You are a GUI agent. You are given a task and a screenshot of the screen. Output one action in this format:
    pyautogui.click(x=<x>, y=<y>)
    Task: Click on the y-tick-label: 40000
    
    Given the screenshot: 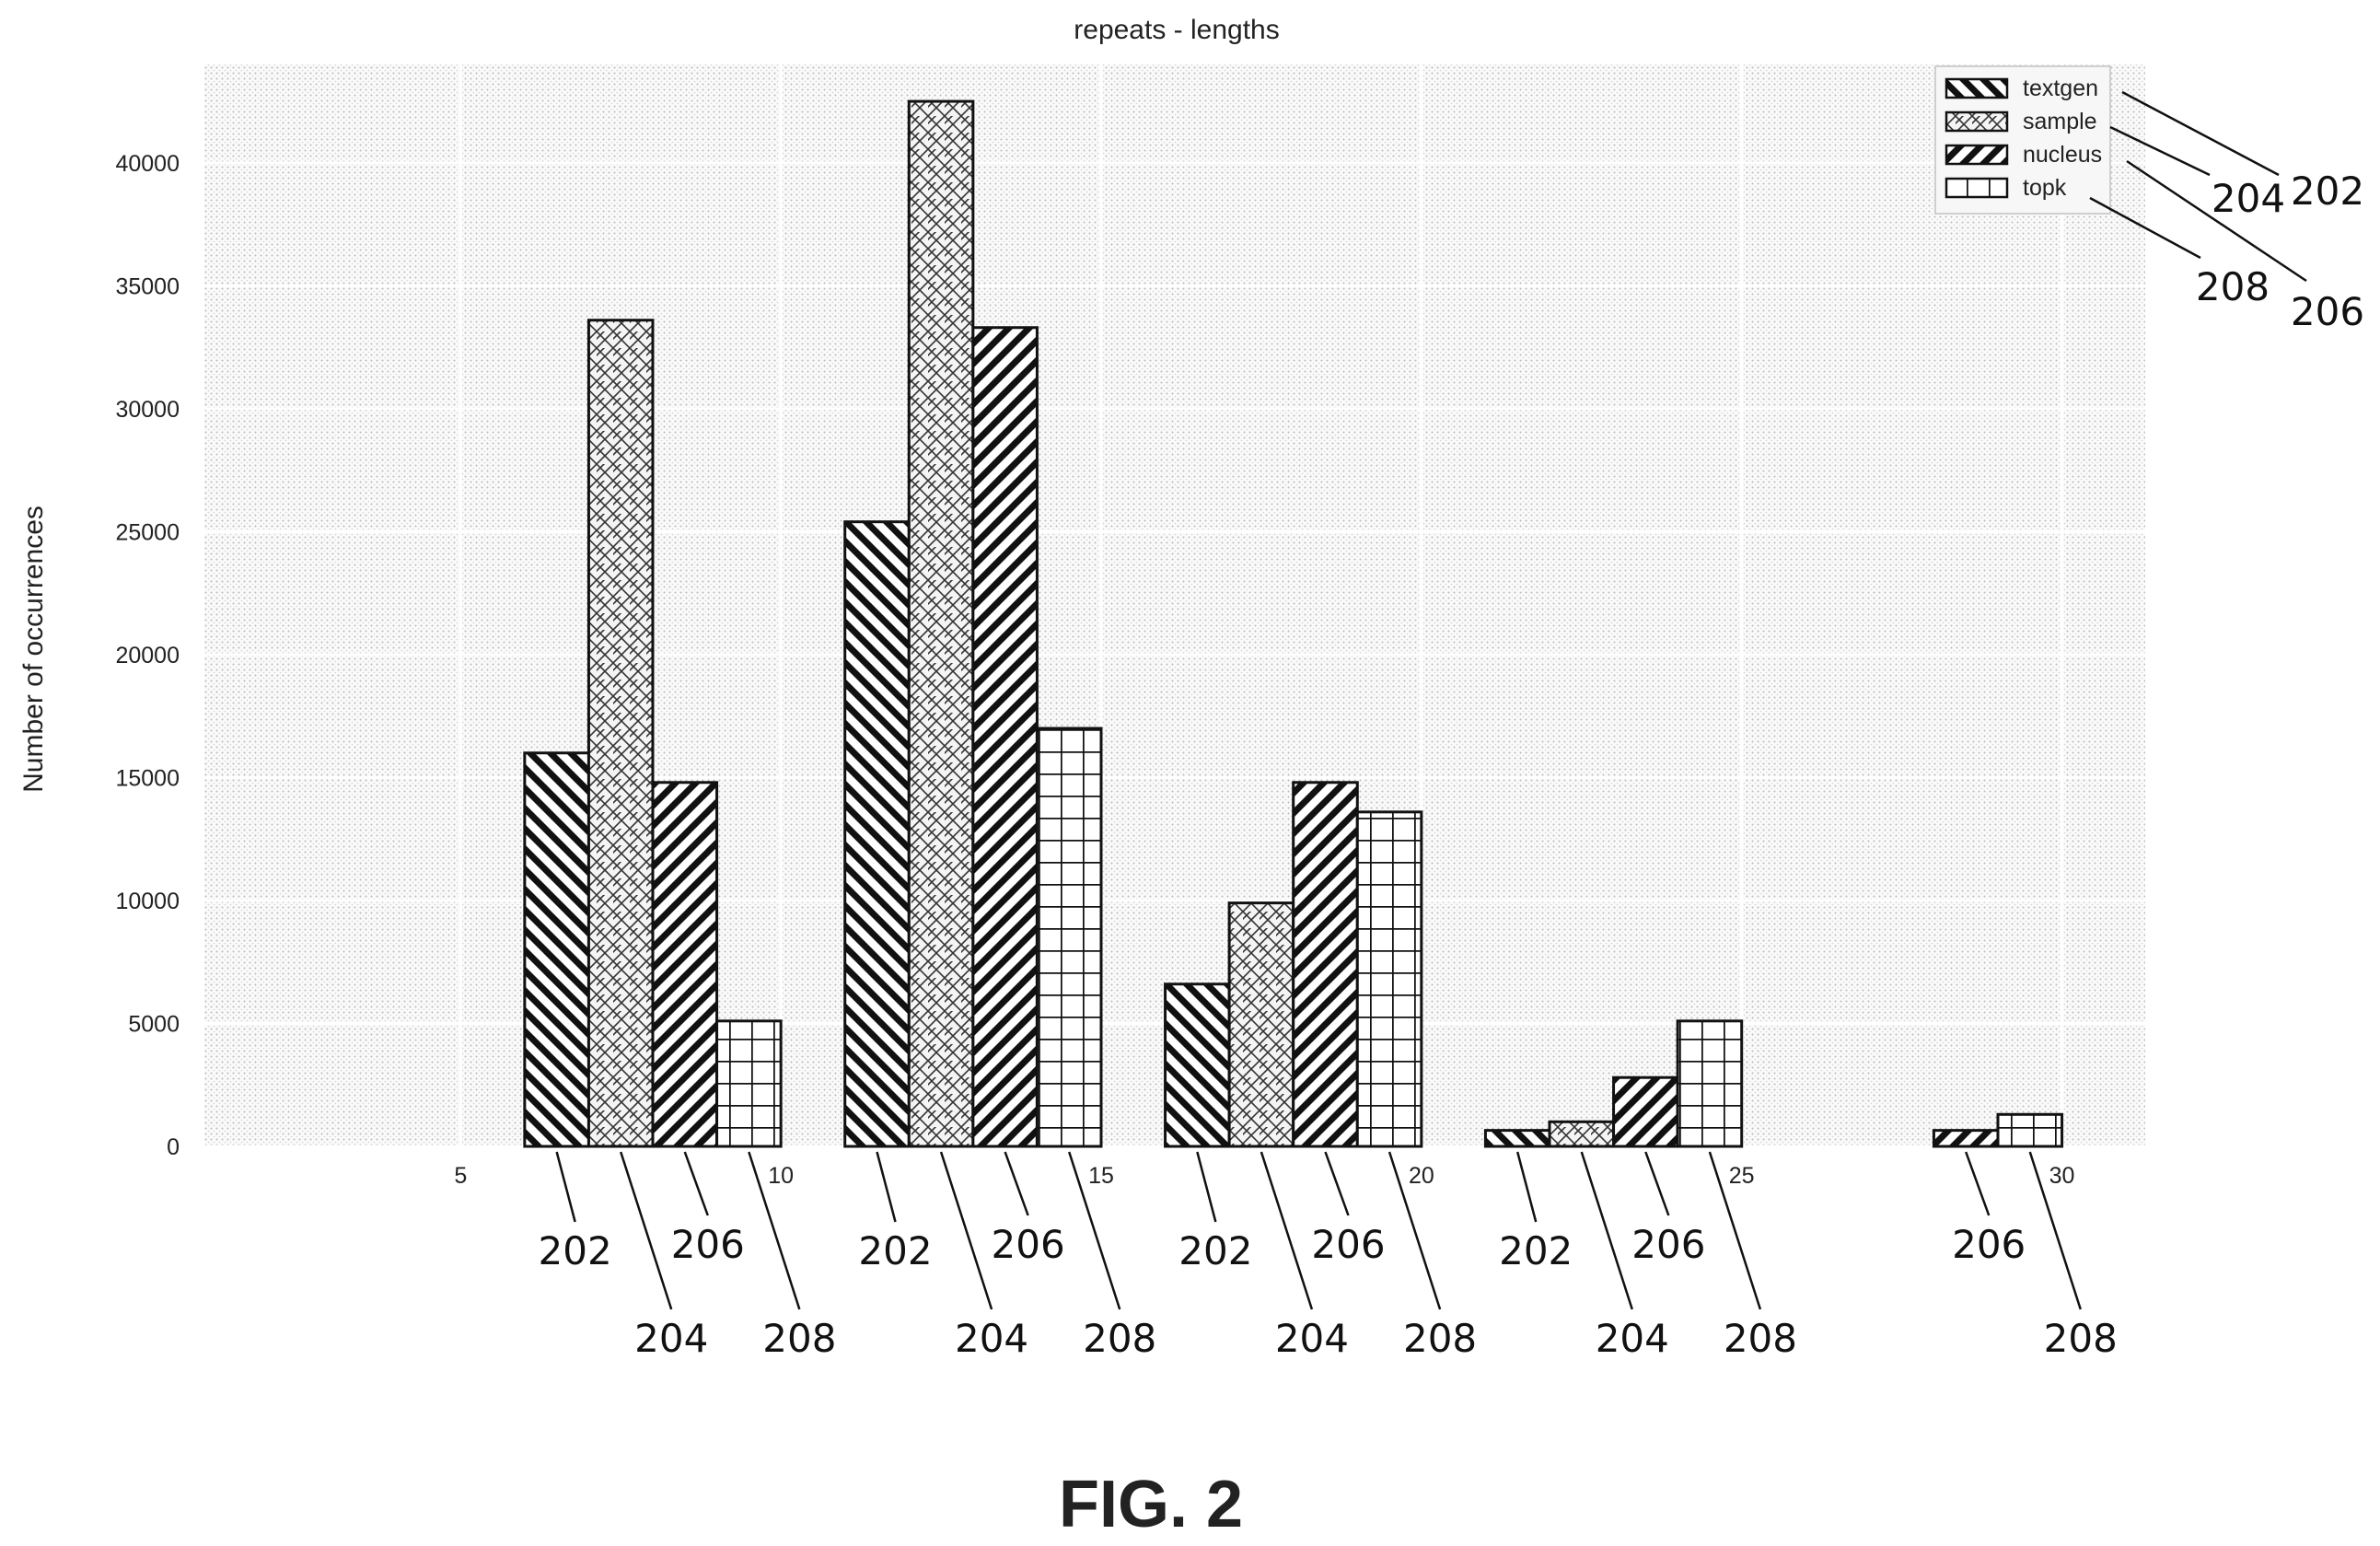 What is the action you would take?
    pyautogui.click(x=147, y=164)
    